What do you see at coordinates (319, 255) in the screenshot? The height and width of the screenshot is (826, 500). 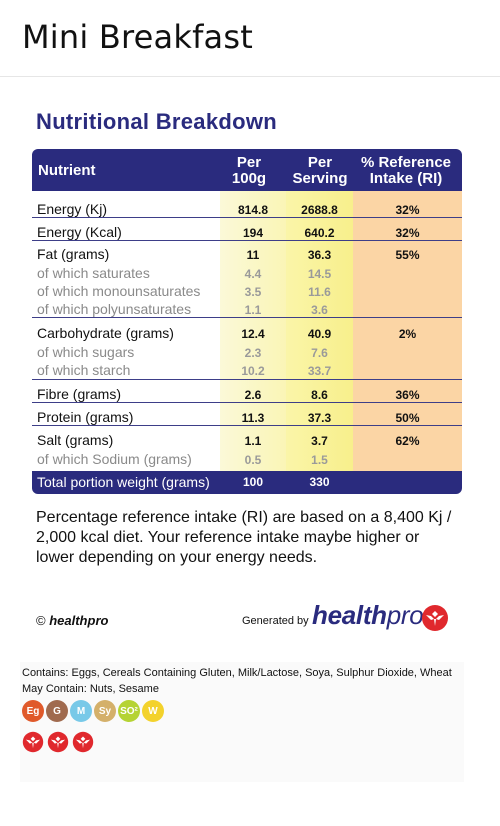 I see `value-per-serving: 36.3` at bounding box center [319, 255].